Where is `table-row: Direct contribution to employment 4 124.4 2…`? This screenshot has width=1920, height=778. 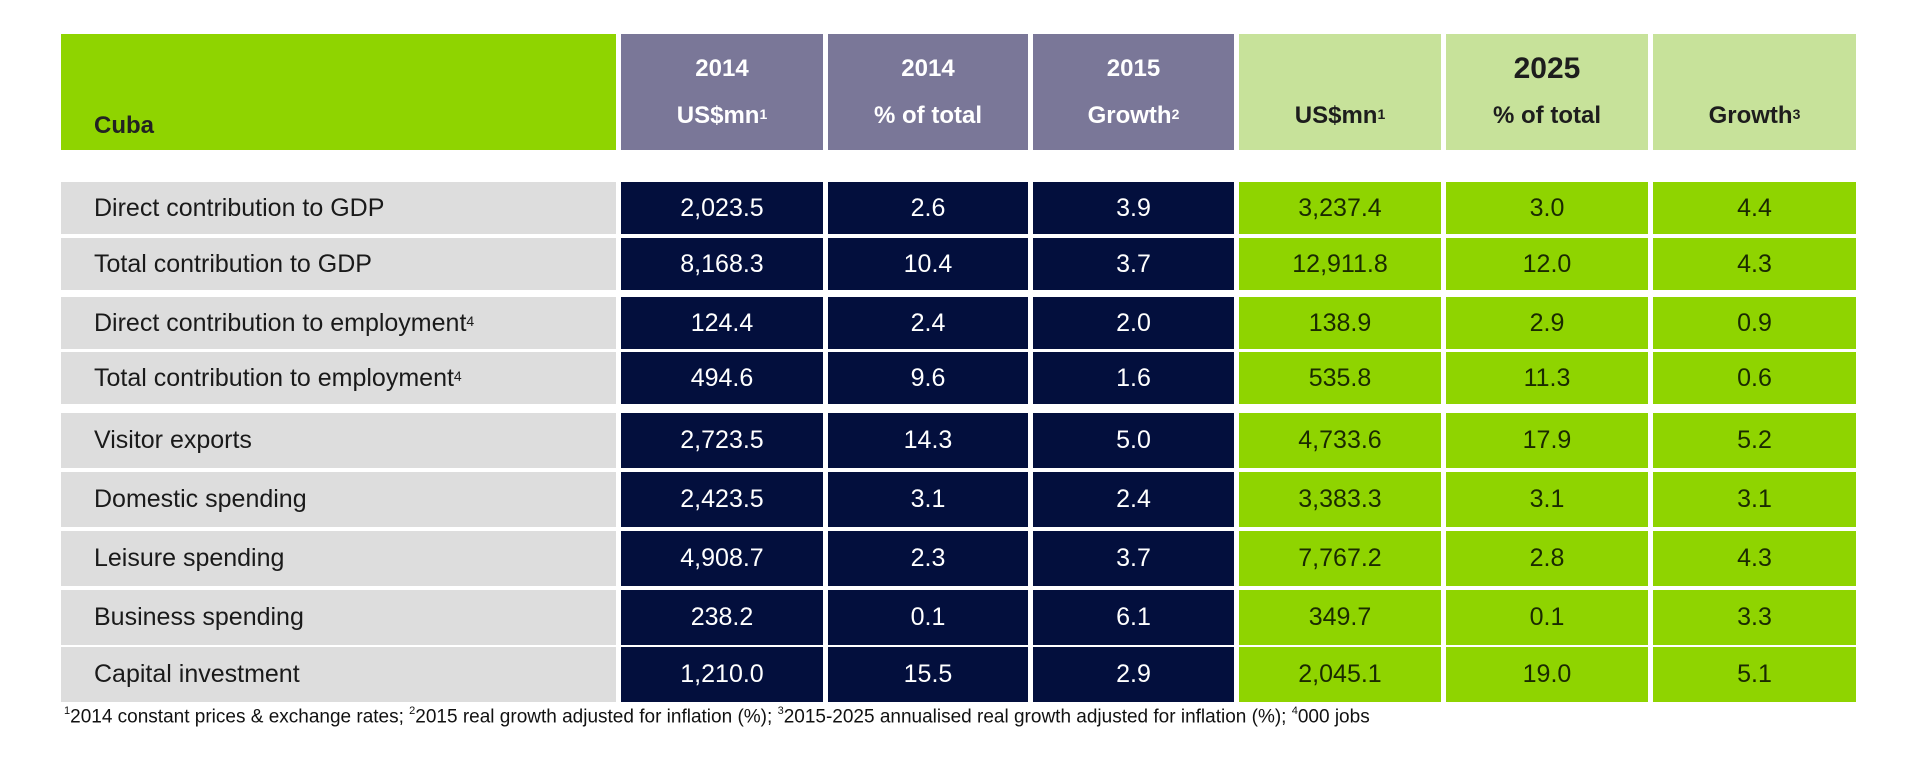
table-row: Direct contribution to employment 4 124.4 2… is located at coordinates (958, 323).